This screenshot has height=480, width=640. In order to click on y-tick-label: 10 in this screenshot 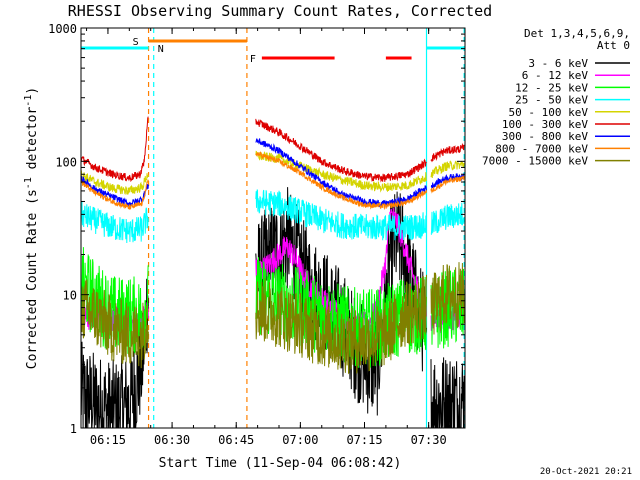, I will do `click(70, 296)`.